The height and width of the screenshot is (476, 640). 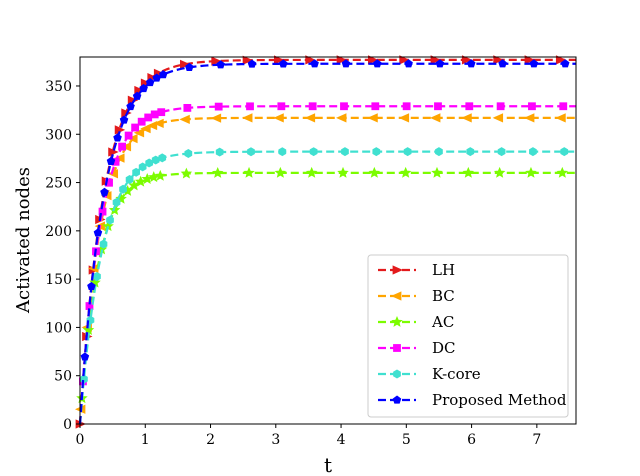 What do you see at coordinates (58, 280) in the screenshot?
I see `y-tick-label: 150` at bounding box center [58, 280].